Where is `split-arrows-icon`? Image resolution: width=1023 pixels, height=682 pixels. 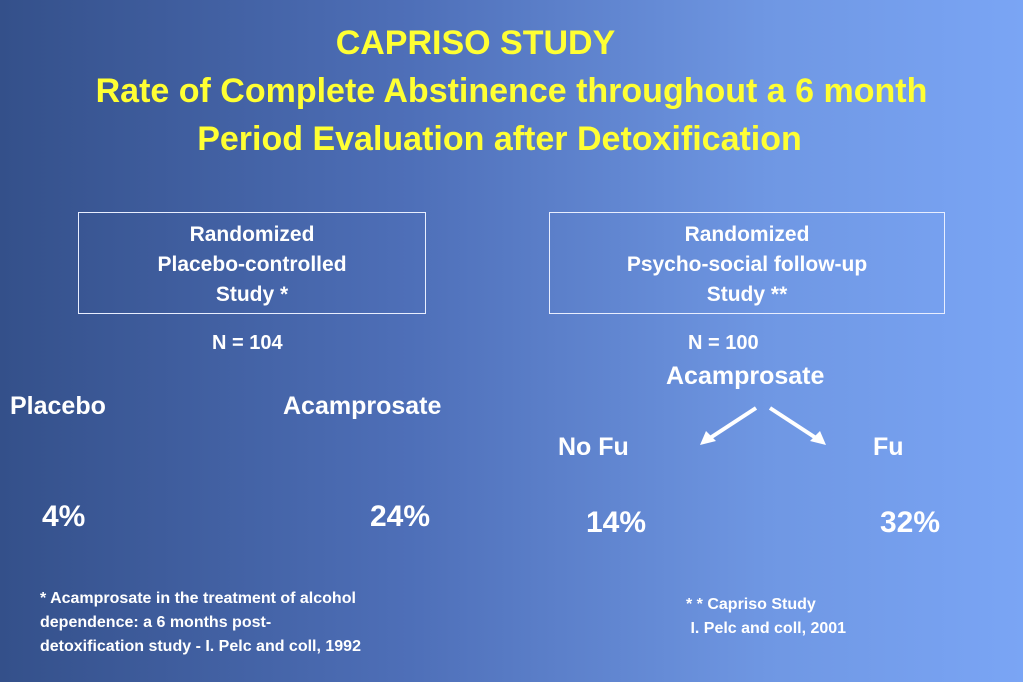
split-arrows-icon is located at coordinates (763, 425).